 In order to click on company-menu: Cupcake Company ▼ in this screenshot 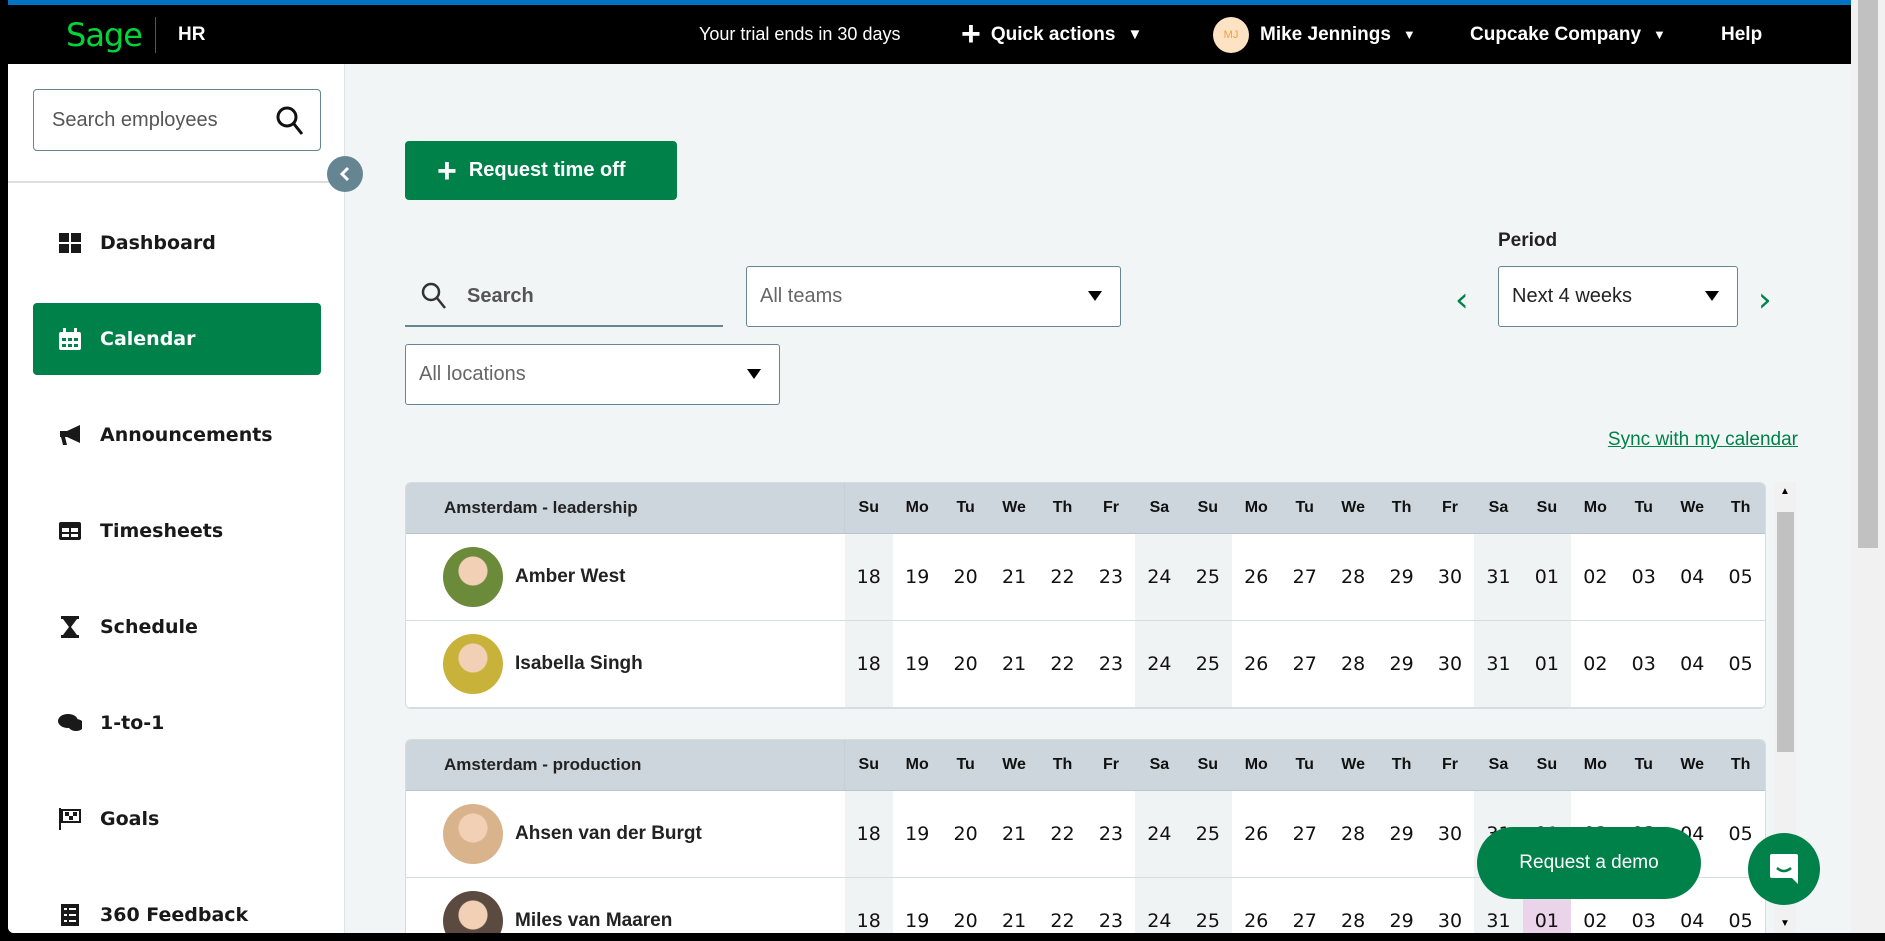, I will do `click(1568, 34)`.